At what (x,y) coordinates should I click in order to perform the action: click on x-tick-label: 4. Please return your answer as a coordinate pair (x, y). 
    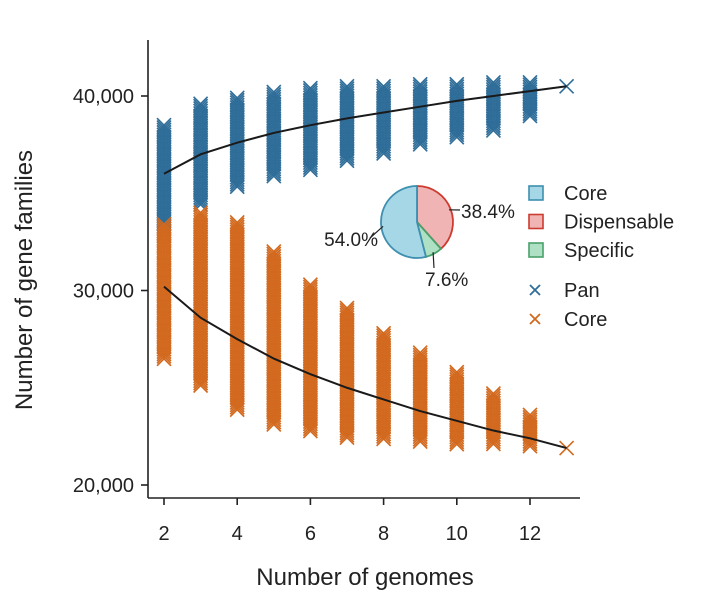
    Looking at the image, I should click on (237, 534).